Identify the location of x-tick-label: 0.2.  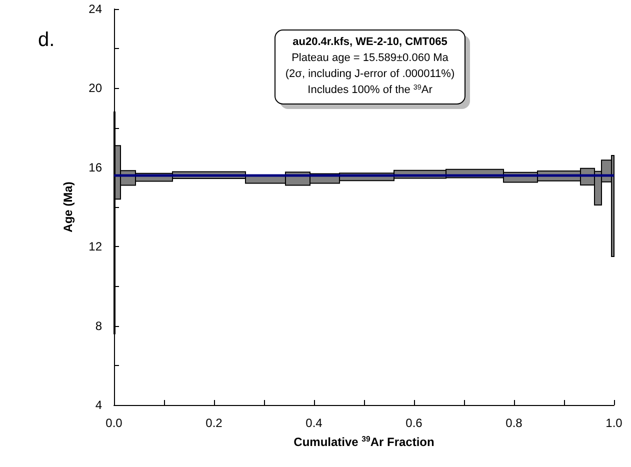
(214, 423).